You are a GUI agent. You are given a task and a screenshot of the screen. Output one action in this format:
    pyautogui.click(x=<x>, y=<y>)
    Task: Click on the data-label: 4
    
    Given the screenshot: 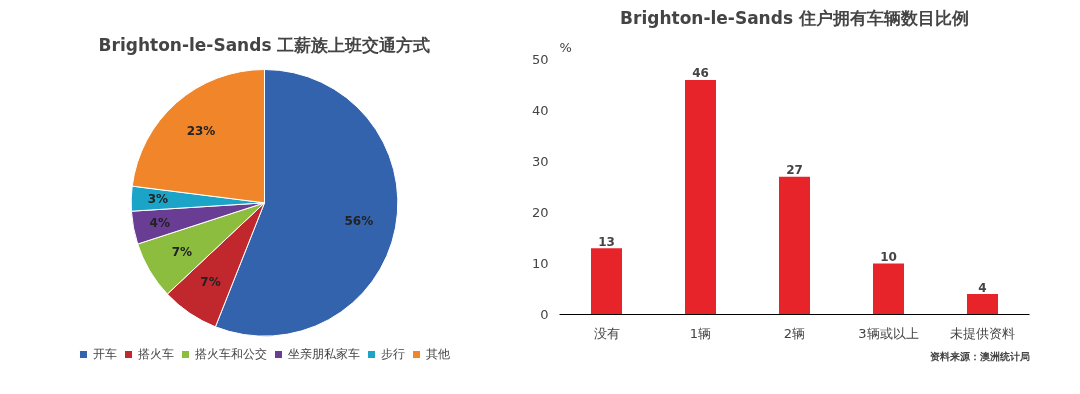 What is the action you would take?
    pyautogui.click(x=982, y=287)
    